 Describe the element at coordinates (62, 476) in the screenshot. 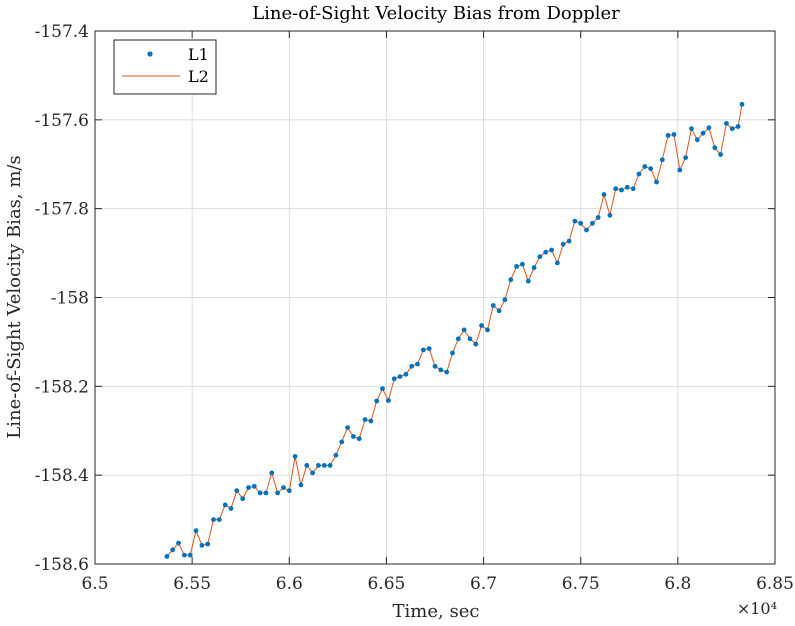

I see `y-tick-label: -158.4` at that location.